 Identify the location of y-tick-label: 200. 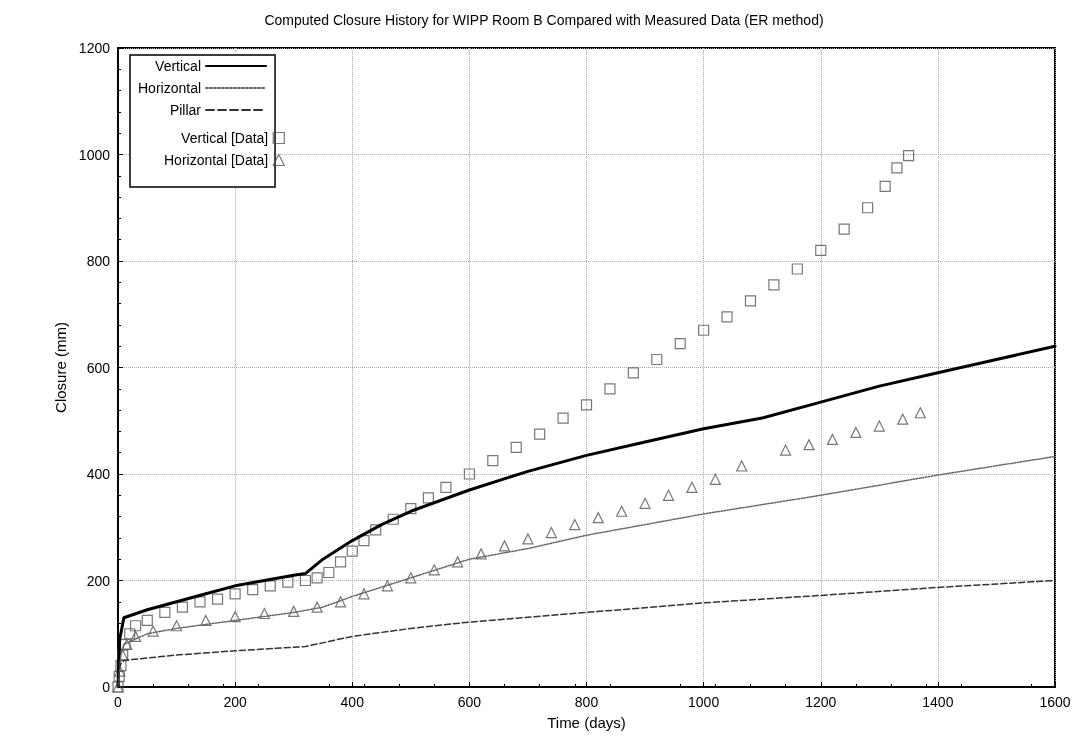
(98, 580).